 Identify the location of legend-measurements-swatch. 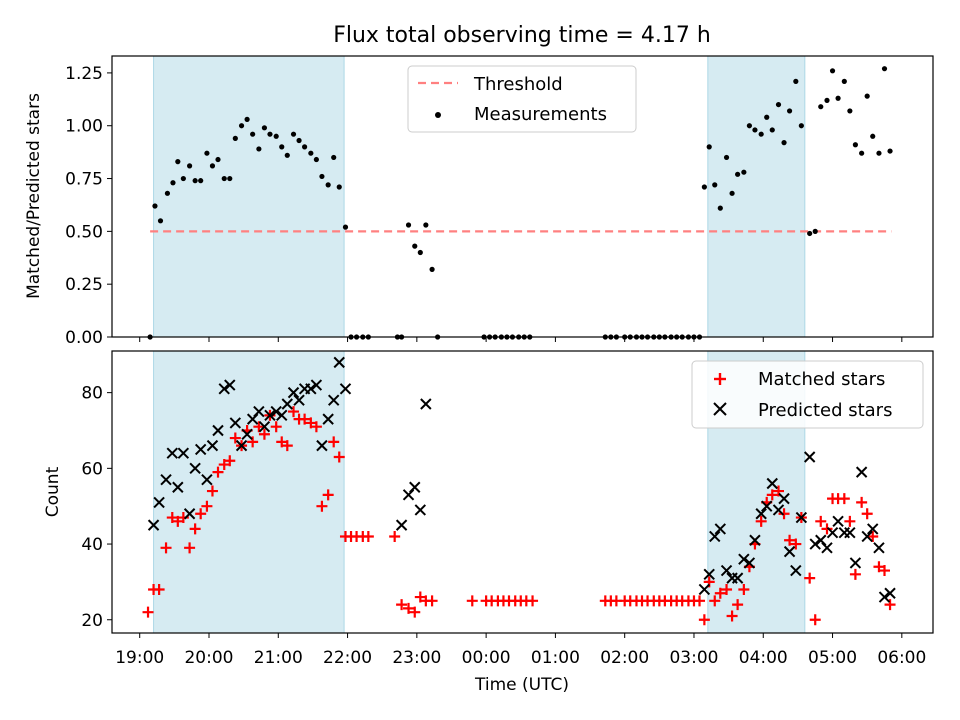
(438, 115).